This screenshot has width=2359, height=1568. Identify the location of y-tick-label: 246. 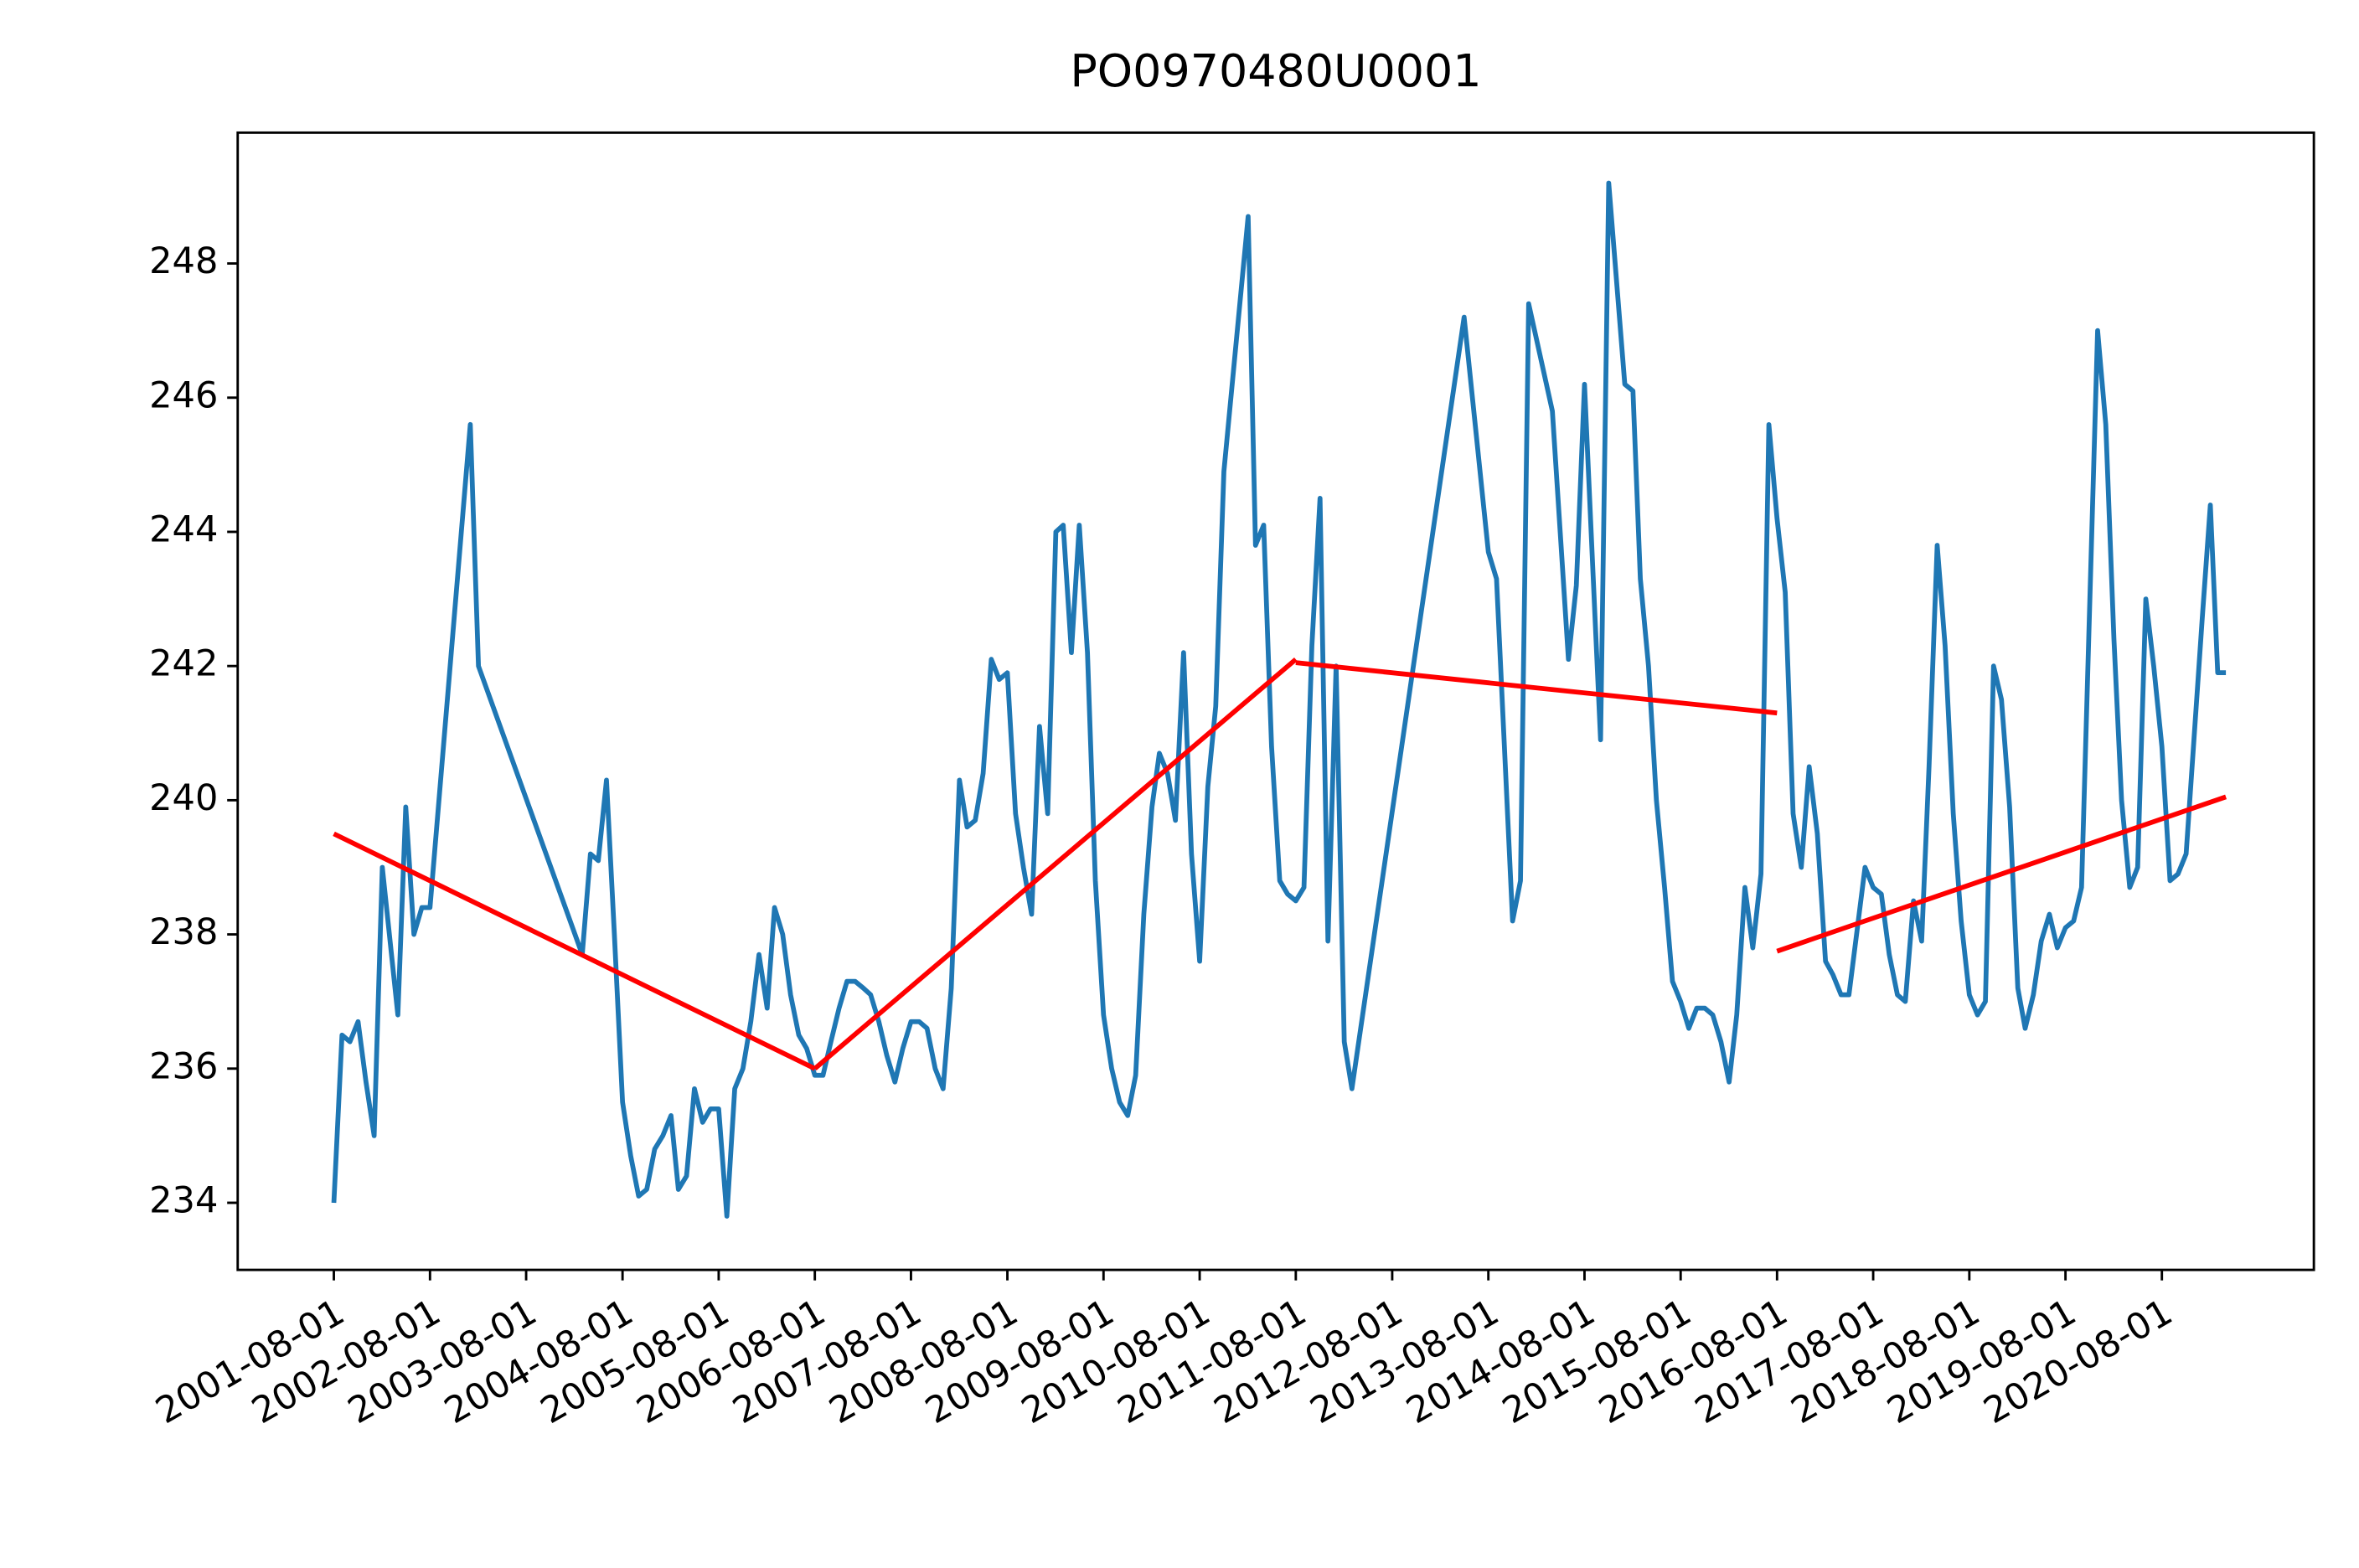
(183, 395).